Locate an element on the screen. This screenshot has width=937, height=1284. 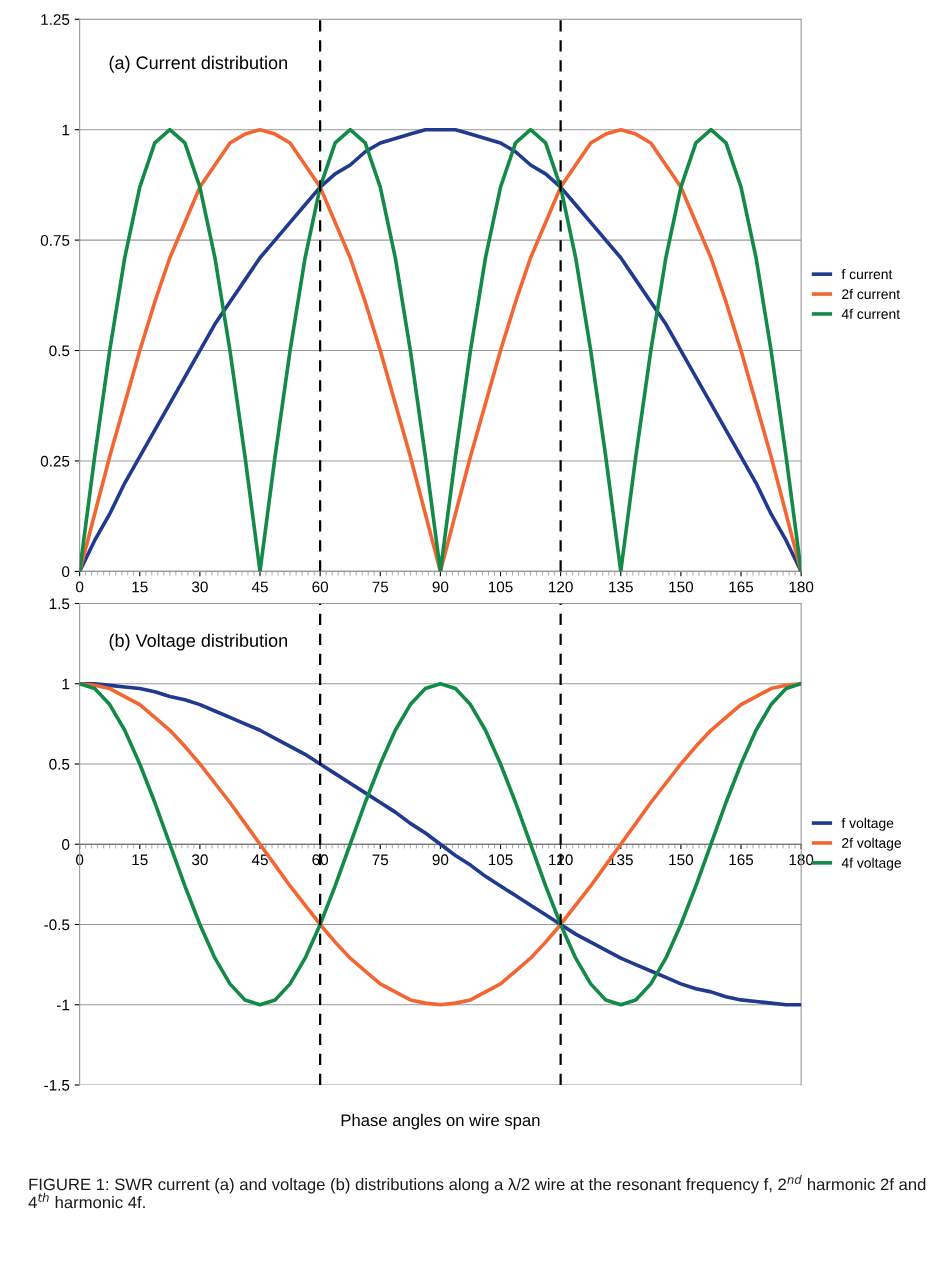
legend-label: 2f voltage is located at coordinates (872, 844).